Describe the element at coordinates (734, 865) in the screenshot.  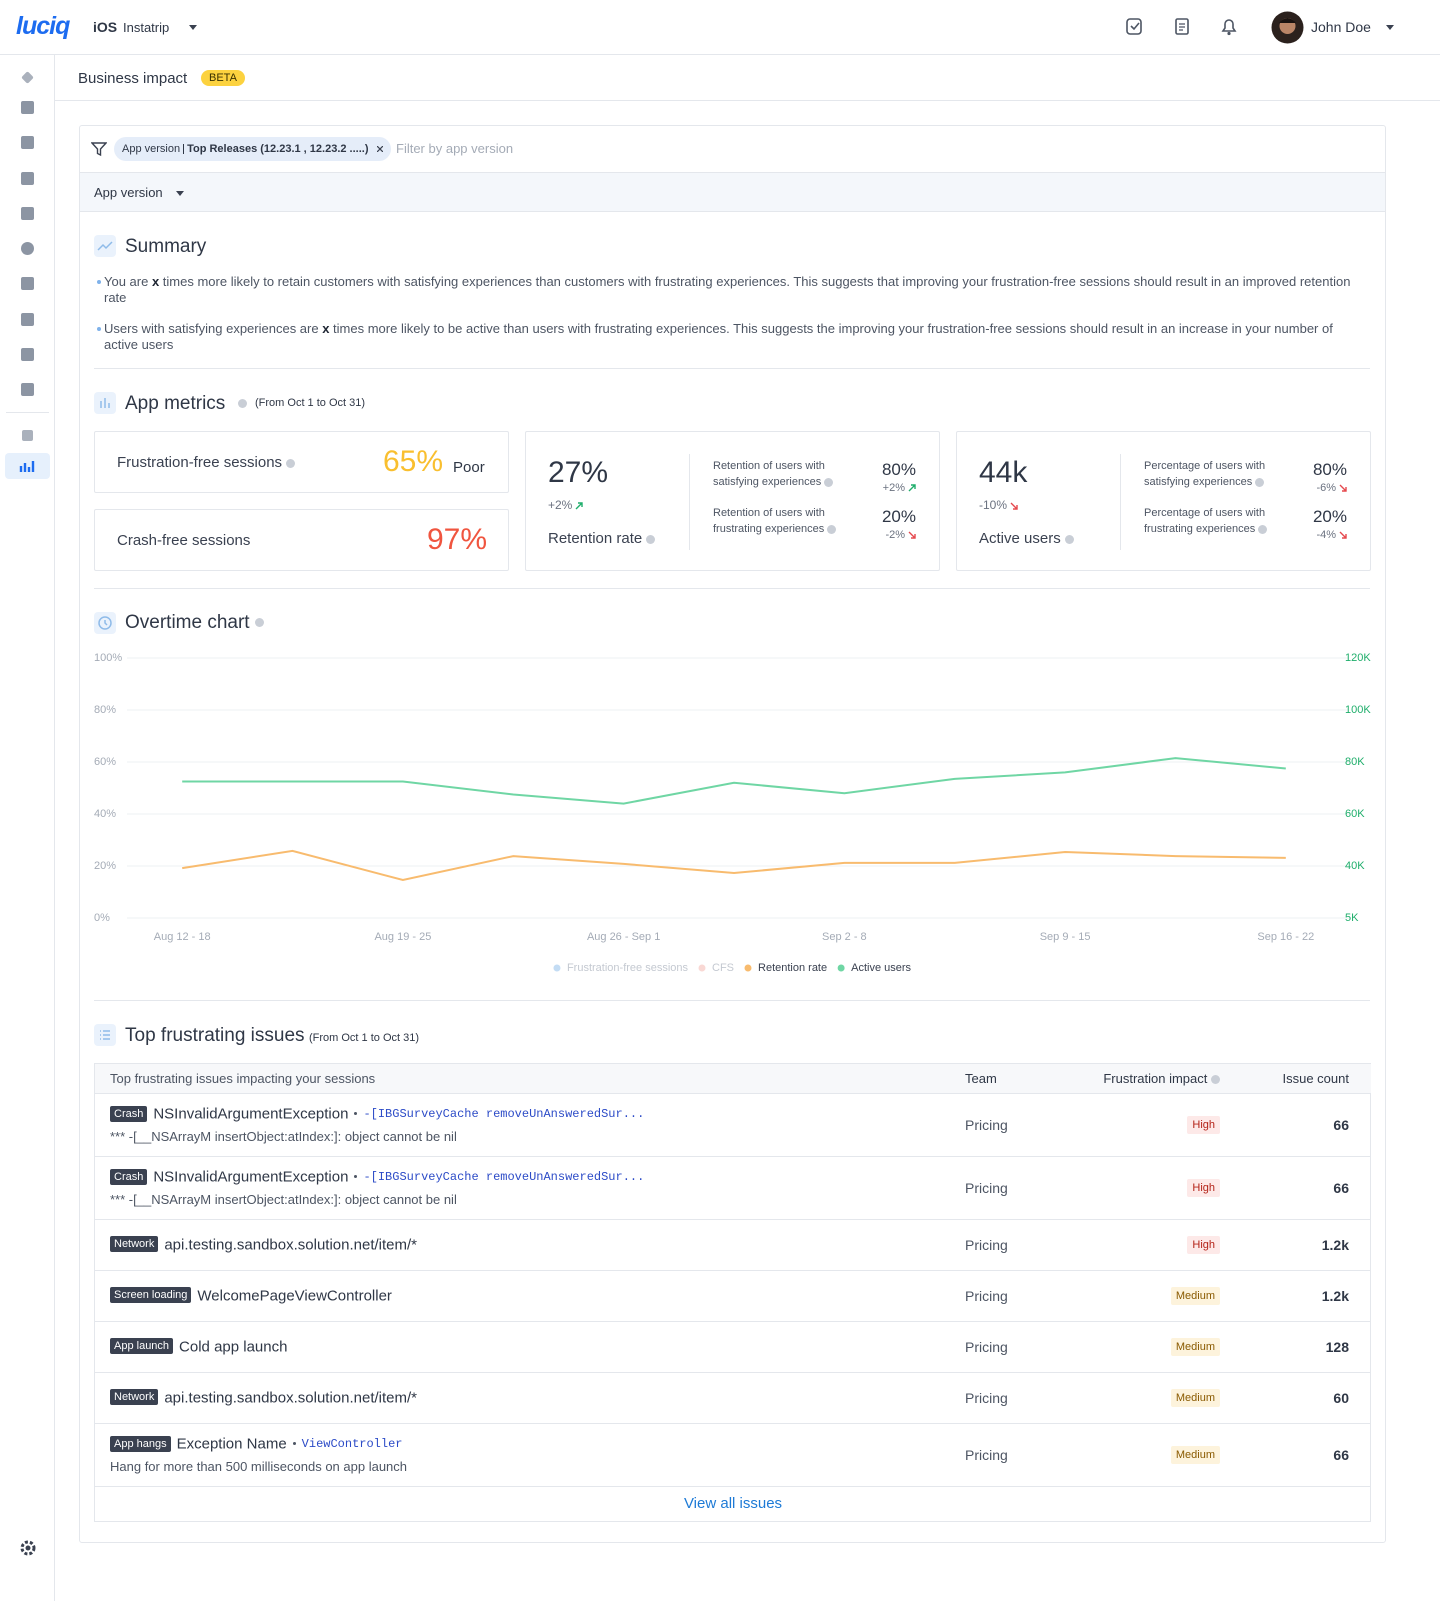
I see `series-line` at that location.